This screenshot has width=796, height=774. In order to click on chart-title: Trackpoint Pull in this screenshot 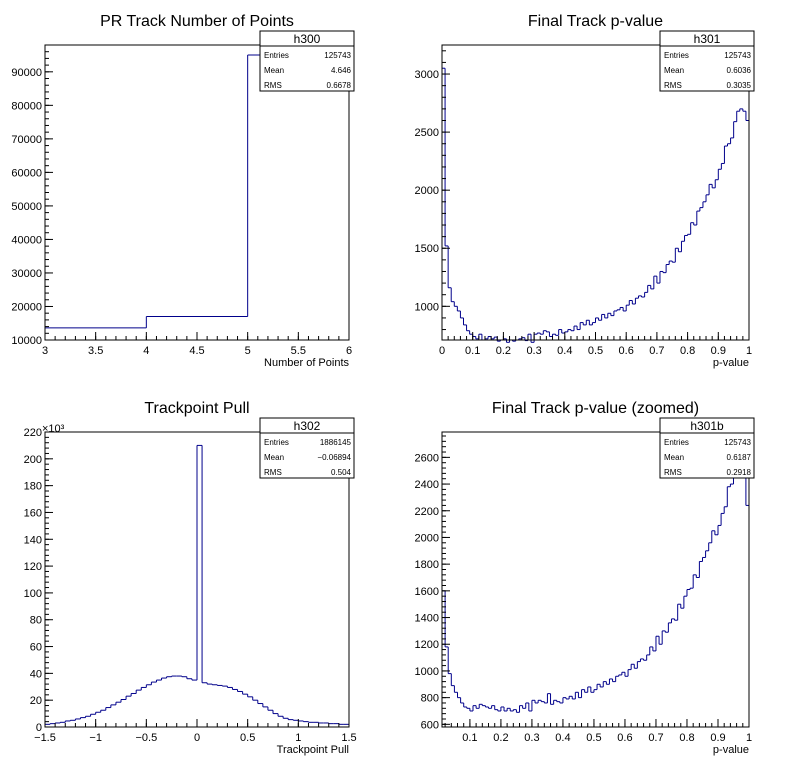, I will do `click(196, 408)`.